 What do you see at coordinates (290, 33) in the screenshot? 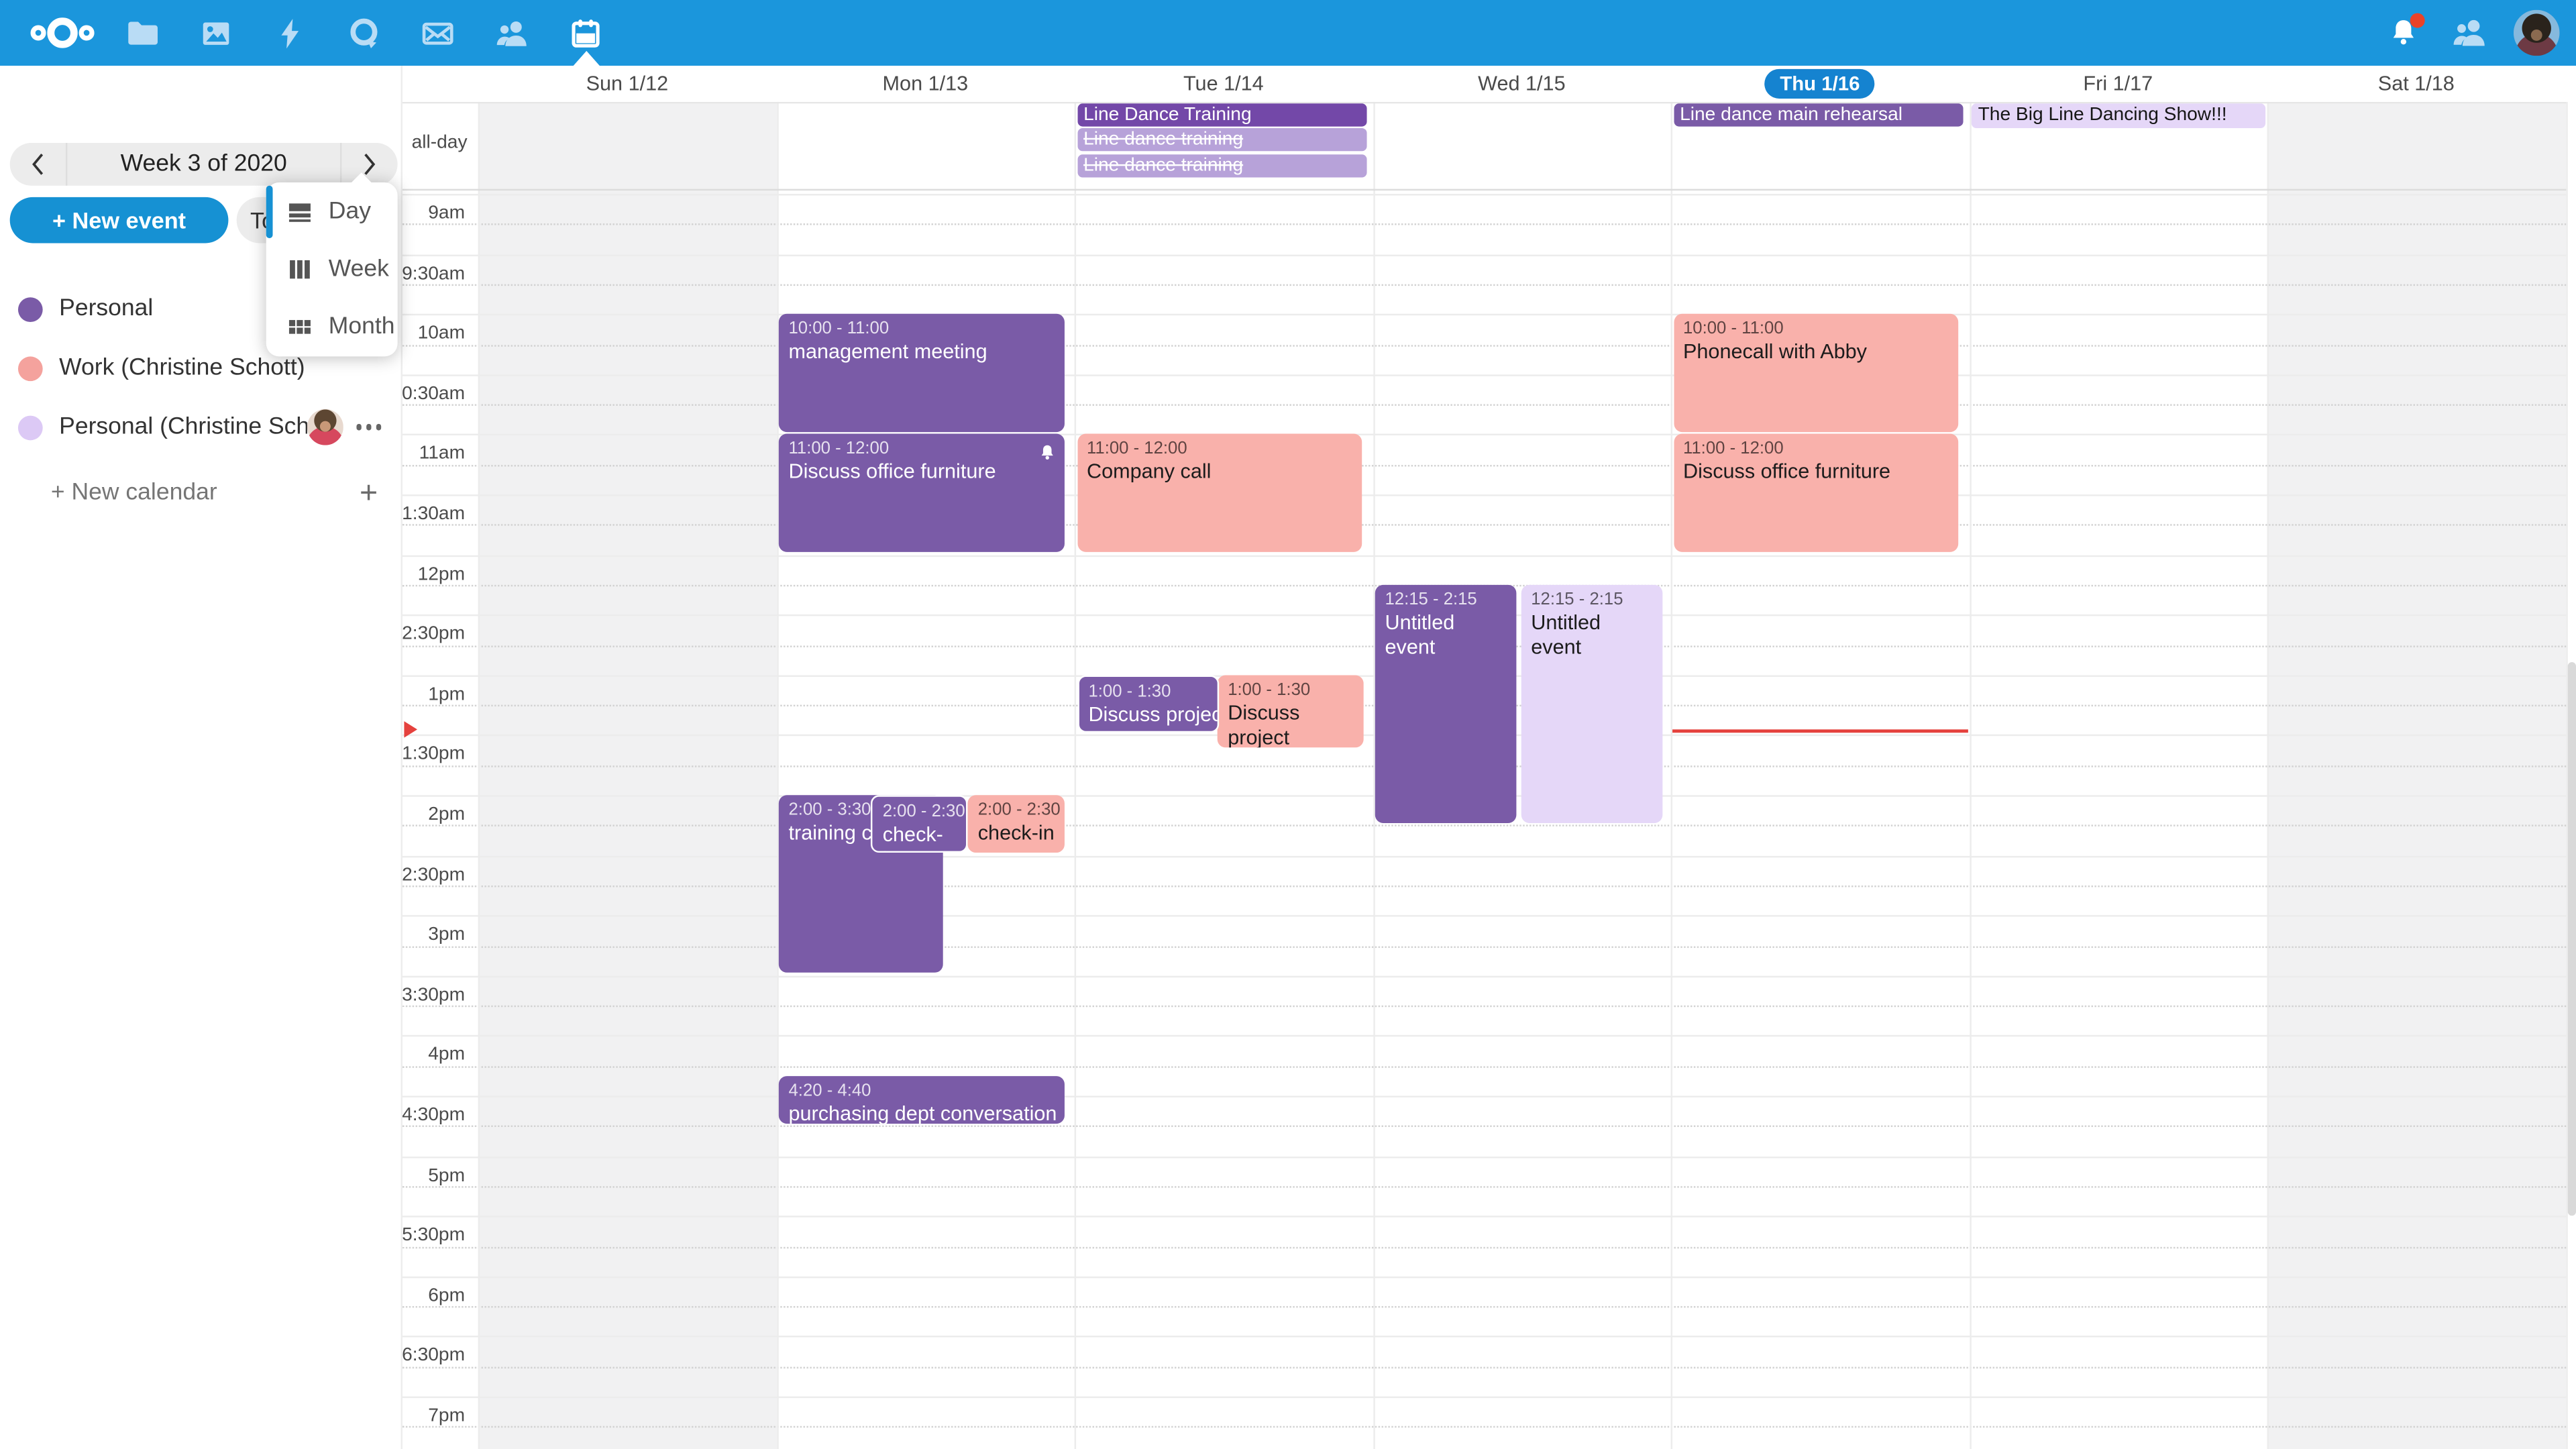
I see `app-activity-icon` at bounding box center [290, 33].